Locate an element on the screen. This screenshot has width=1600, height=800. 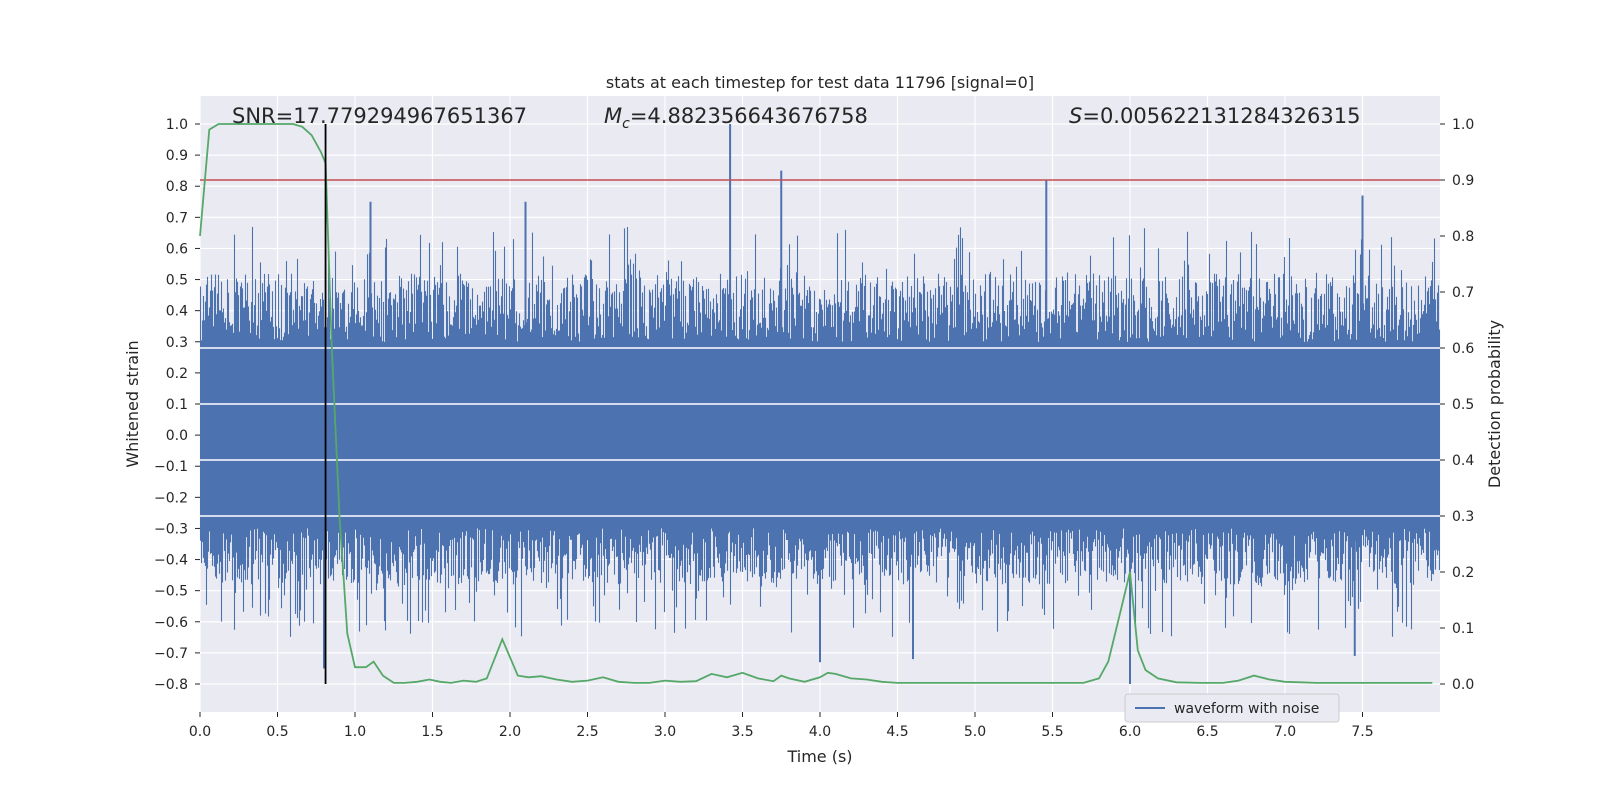
chirp-mass-annotation: Mc=4.882356643676758 is located at coordinates (736, 118).